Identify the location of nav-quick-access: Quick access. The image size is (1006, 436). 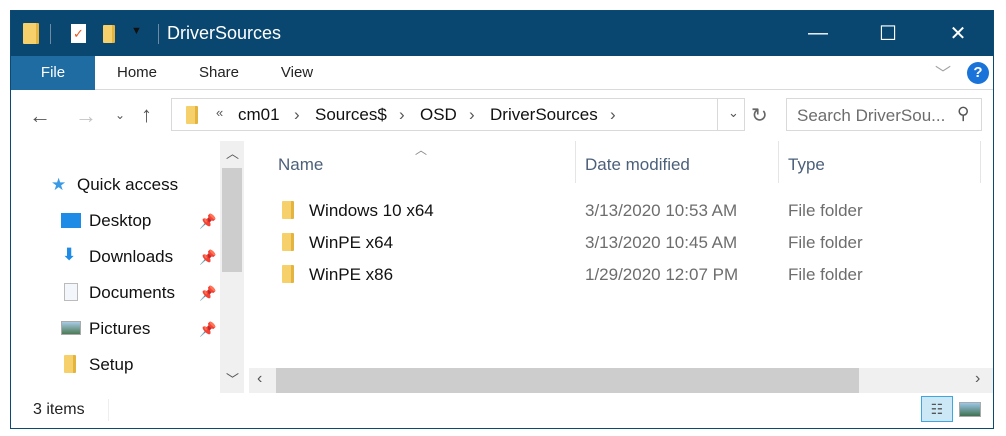
(128, 184).